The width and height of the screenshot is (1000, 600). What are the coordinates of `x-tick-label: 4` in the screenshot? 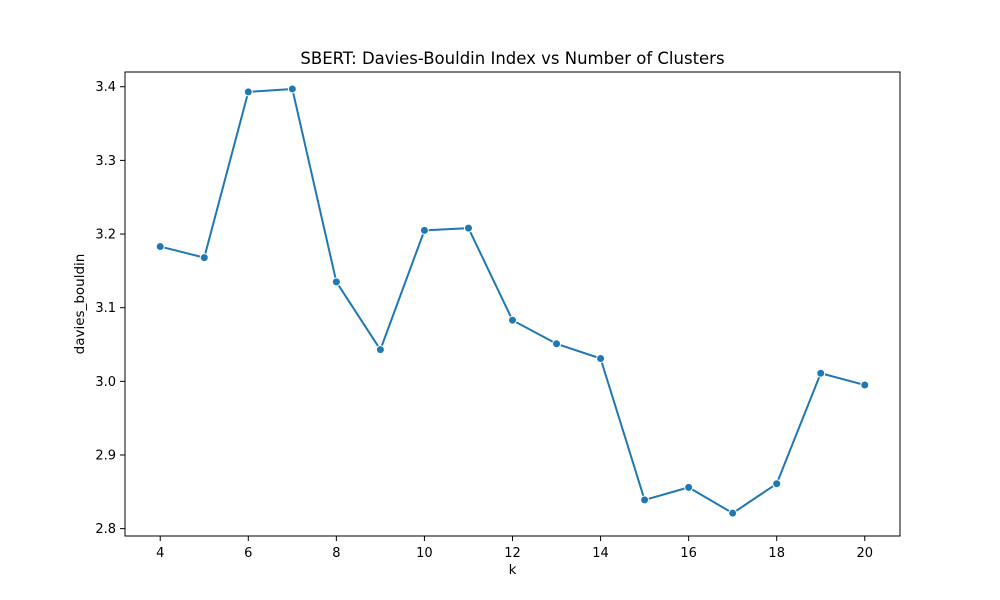 It's located at (160, 553).